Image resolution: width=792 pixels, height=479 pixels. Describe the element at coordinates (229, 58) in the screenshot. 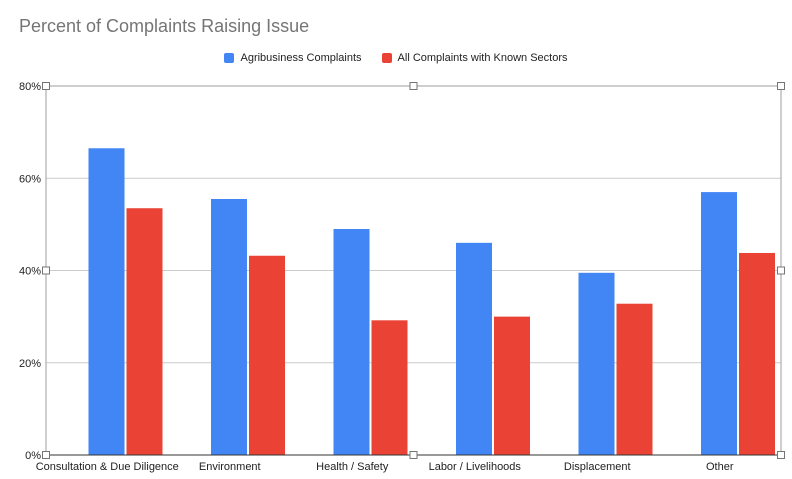

I see `legend-swatch-agribusiness` at that location.